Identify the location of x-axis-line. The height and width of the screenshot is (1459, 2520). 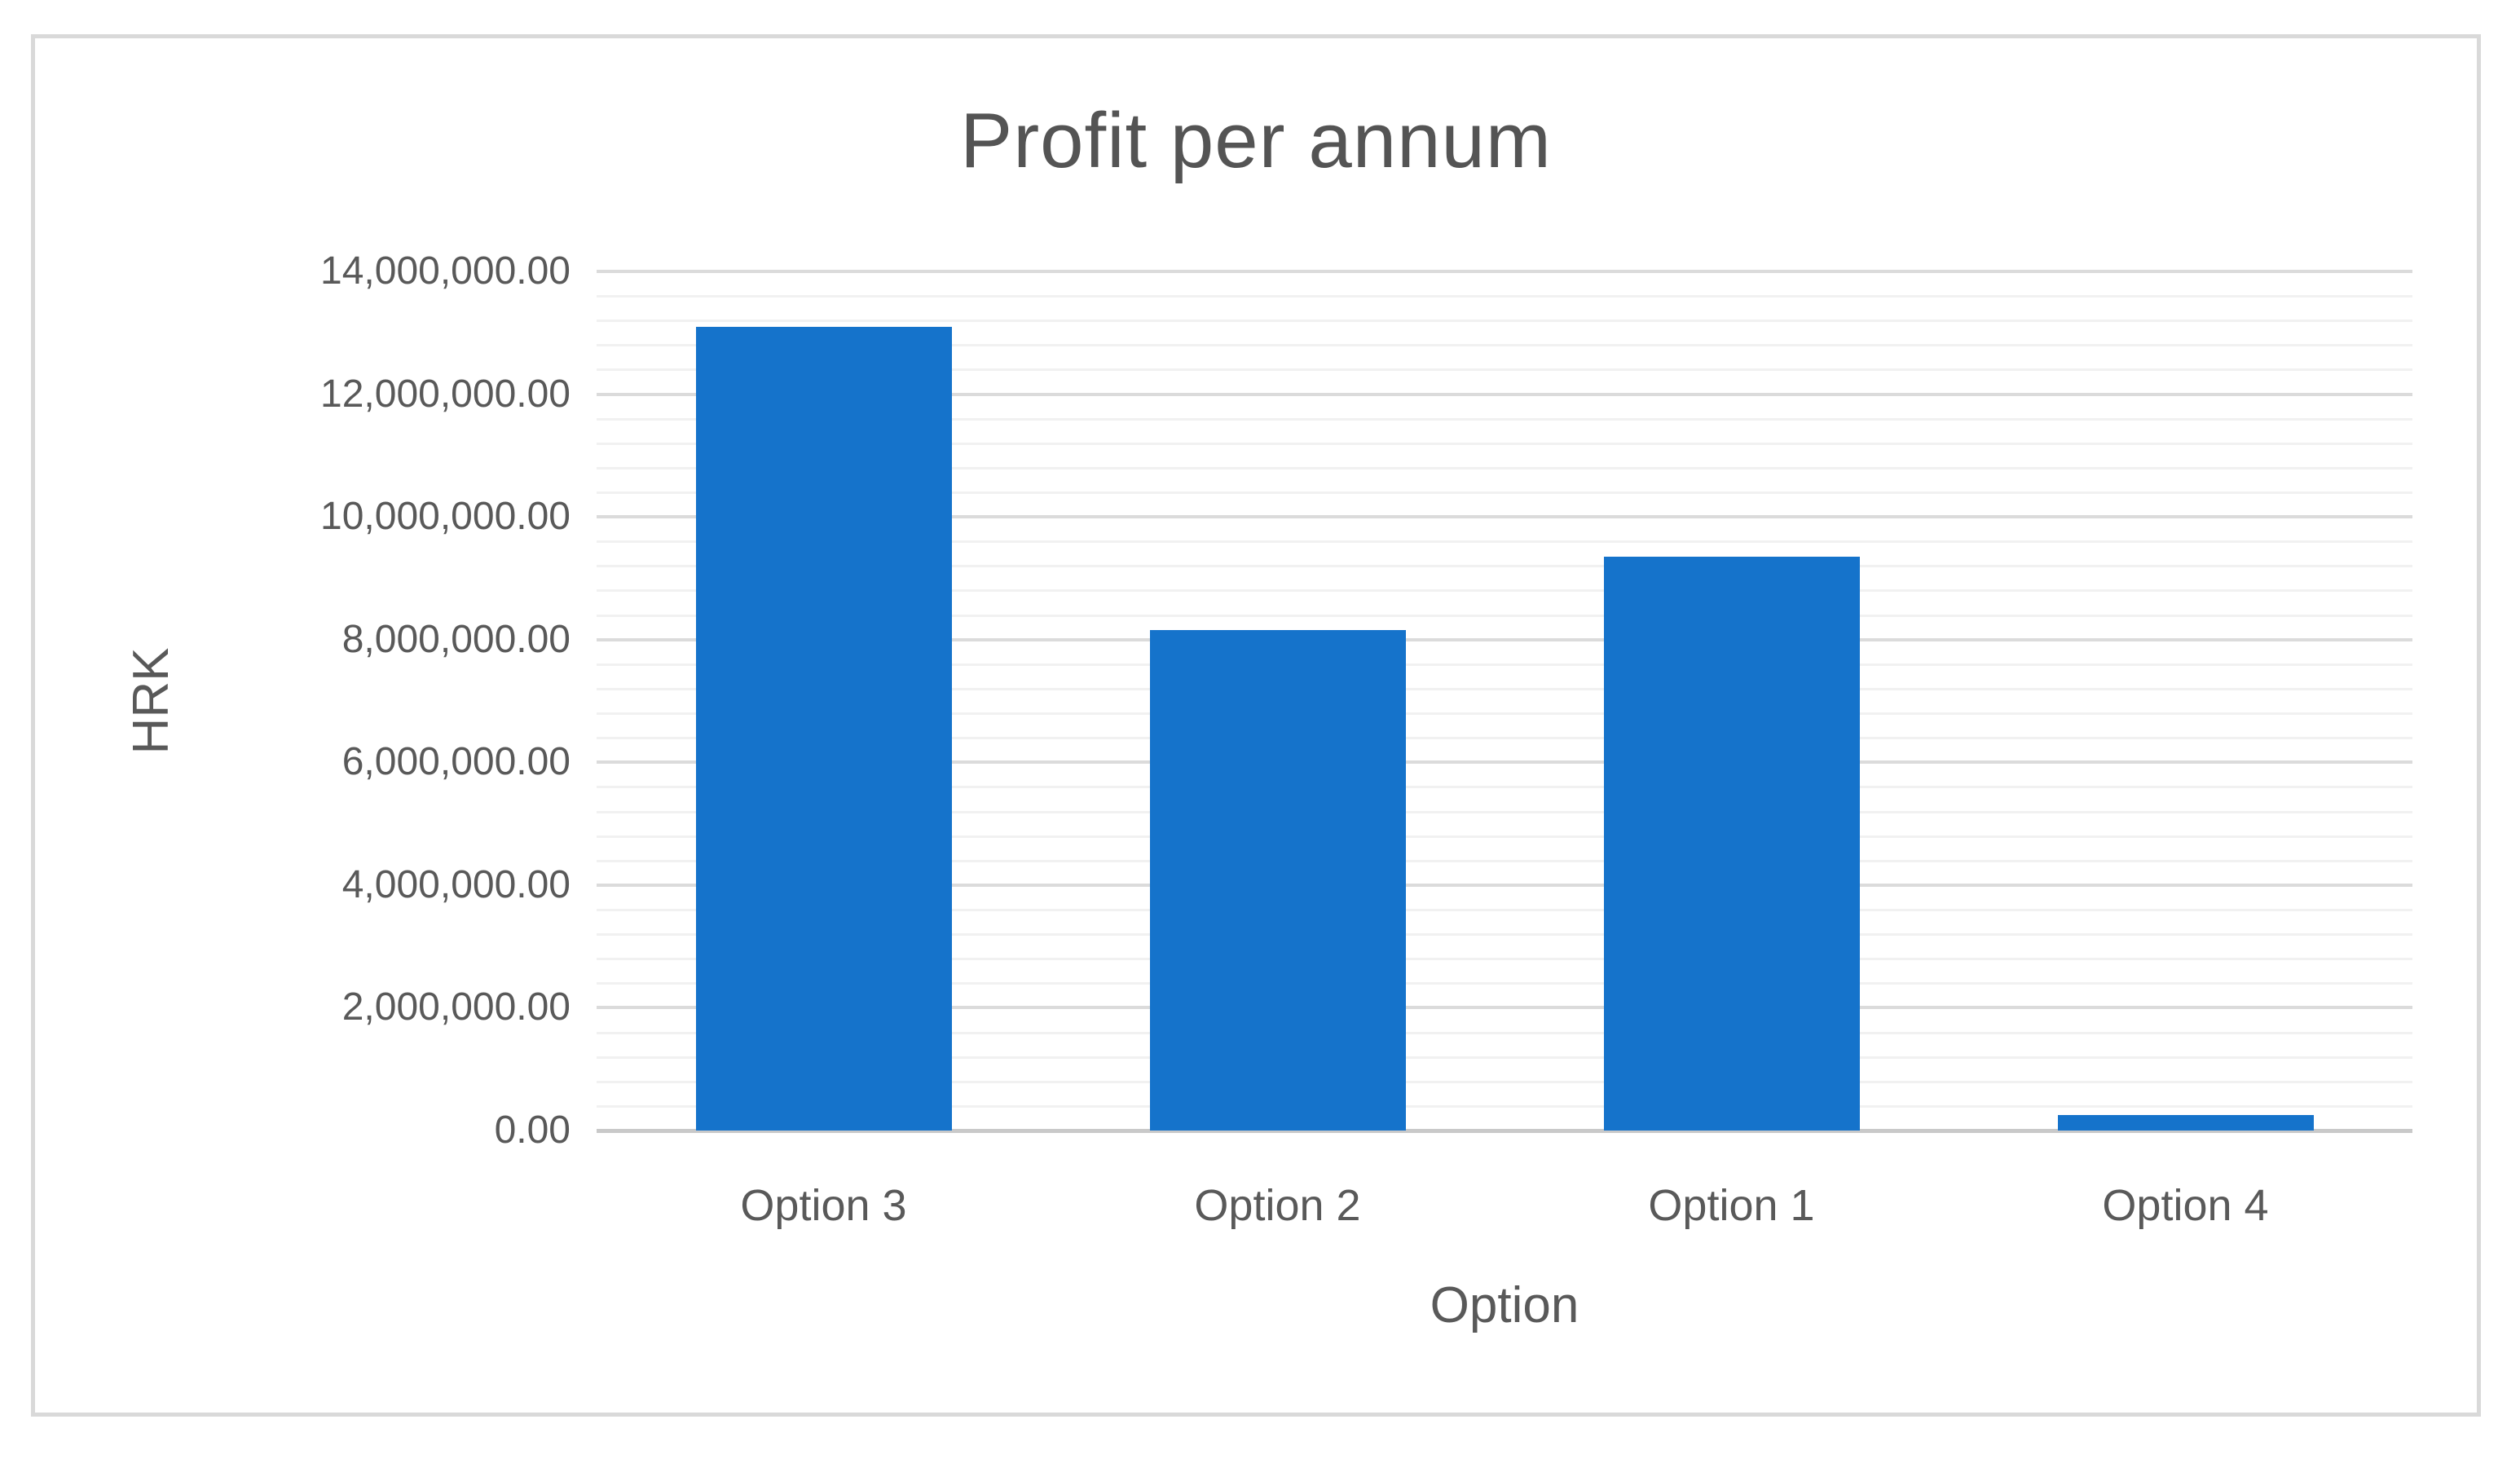
(1504, 1131).